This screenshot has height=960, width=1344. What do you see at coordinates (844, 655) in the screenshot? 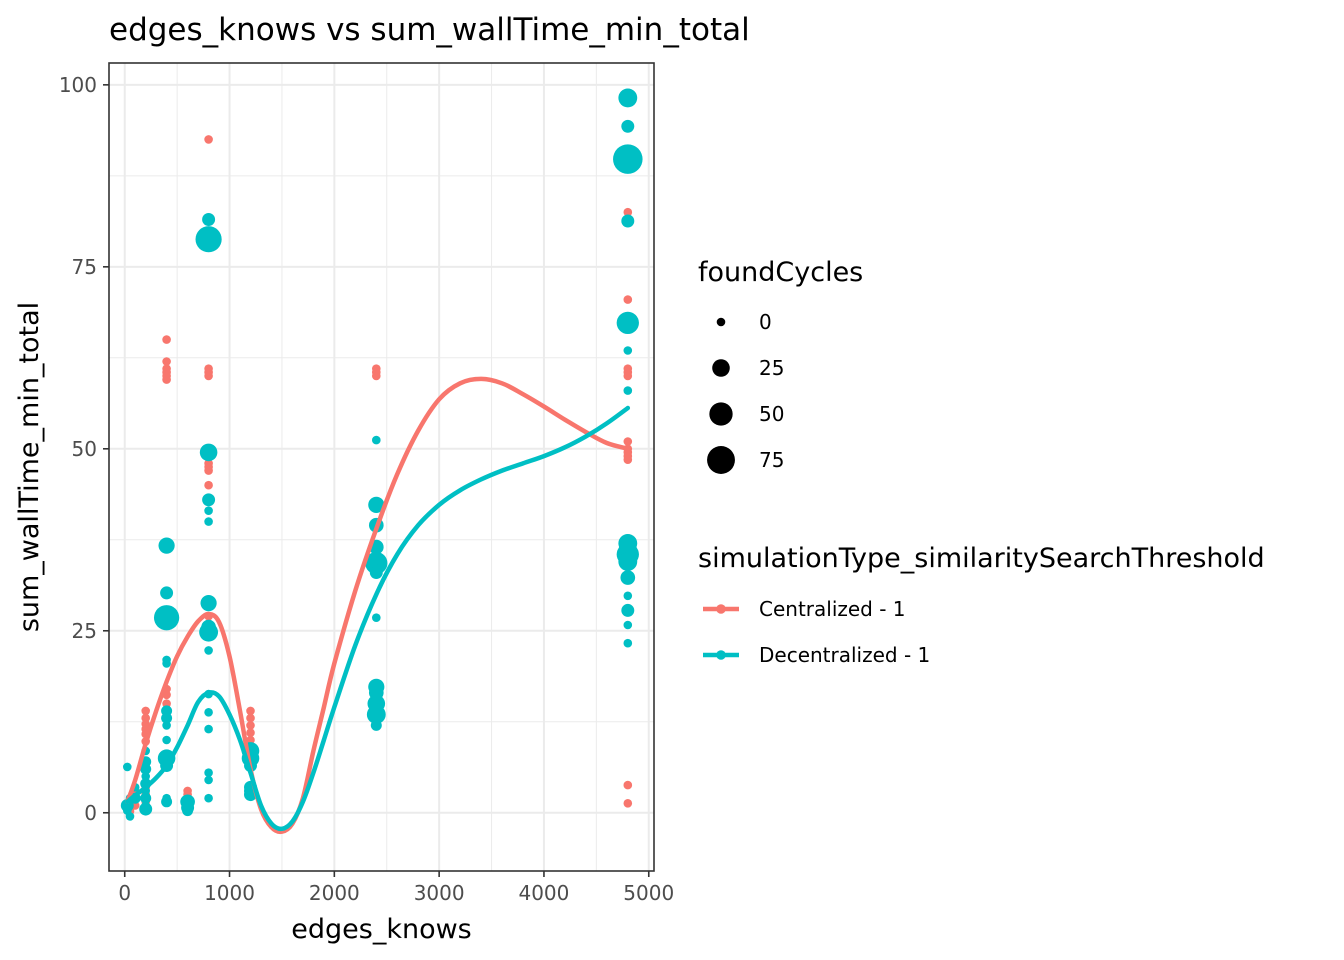
I see `color-legend-label: Decentralized - 1` at bounding box center [844, 655].